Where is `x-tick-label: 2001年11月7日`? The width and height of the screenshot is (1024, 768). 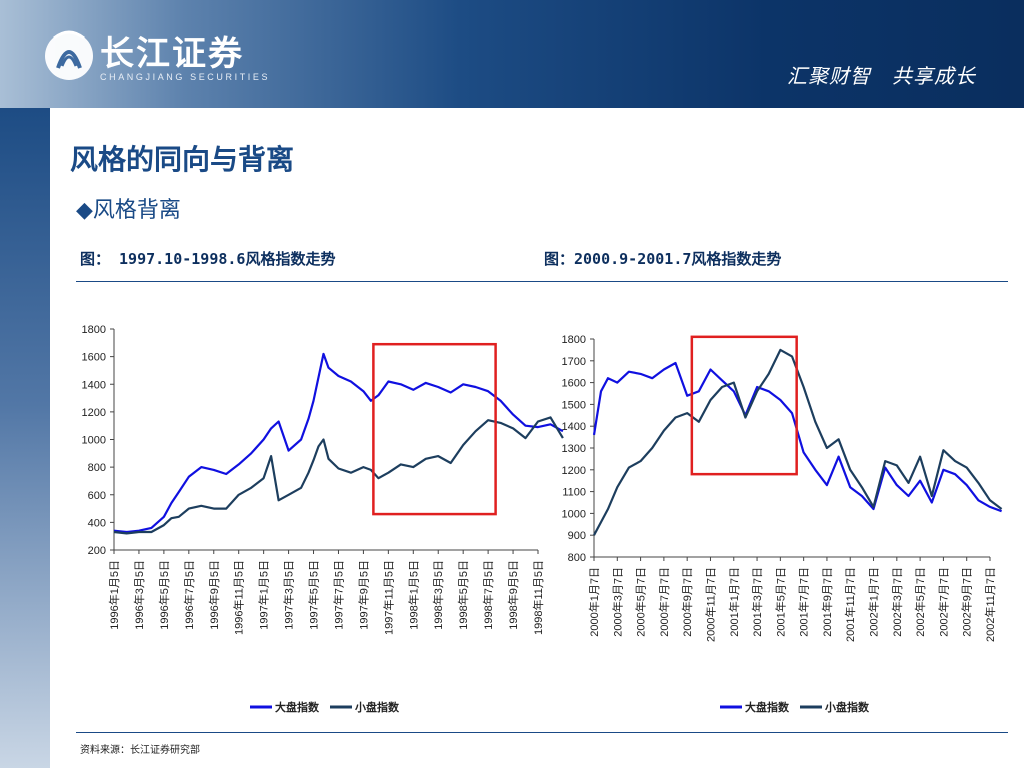 x-tick-label: 2001年11月7日 is located at coordinates (850, 604).